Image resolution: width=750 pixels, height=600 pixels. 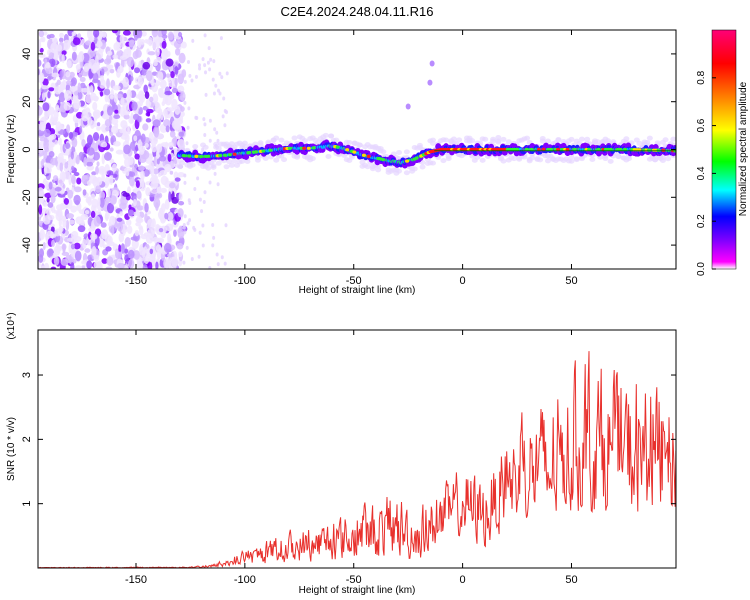 I want to click on spectrogram-ytick-label: -20, so click(x=27, y=197).